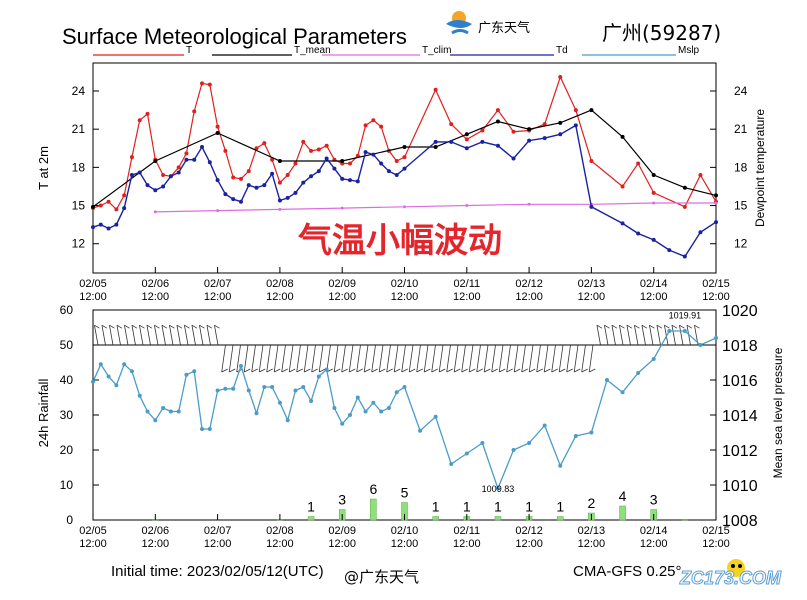 Image resolution: width=807 pixels, height=600 pixels. What do you see at coordinates (405, 531) in the screenshot?
I see `x-tick-label: 02/10` at bounding box center [405, 531].